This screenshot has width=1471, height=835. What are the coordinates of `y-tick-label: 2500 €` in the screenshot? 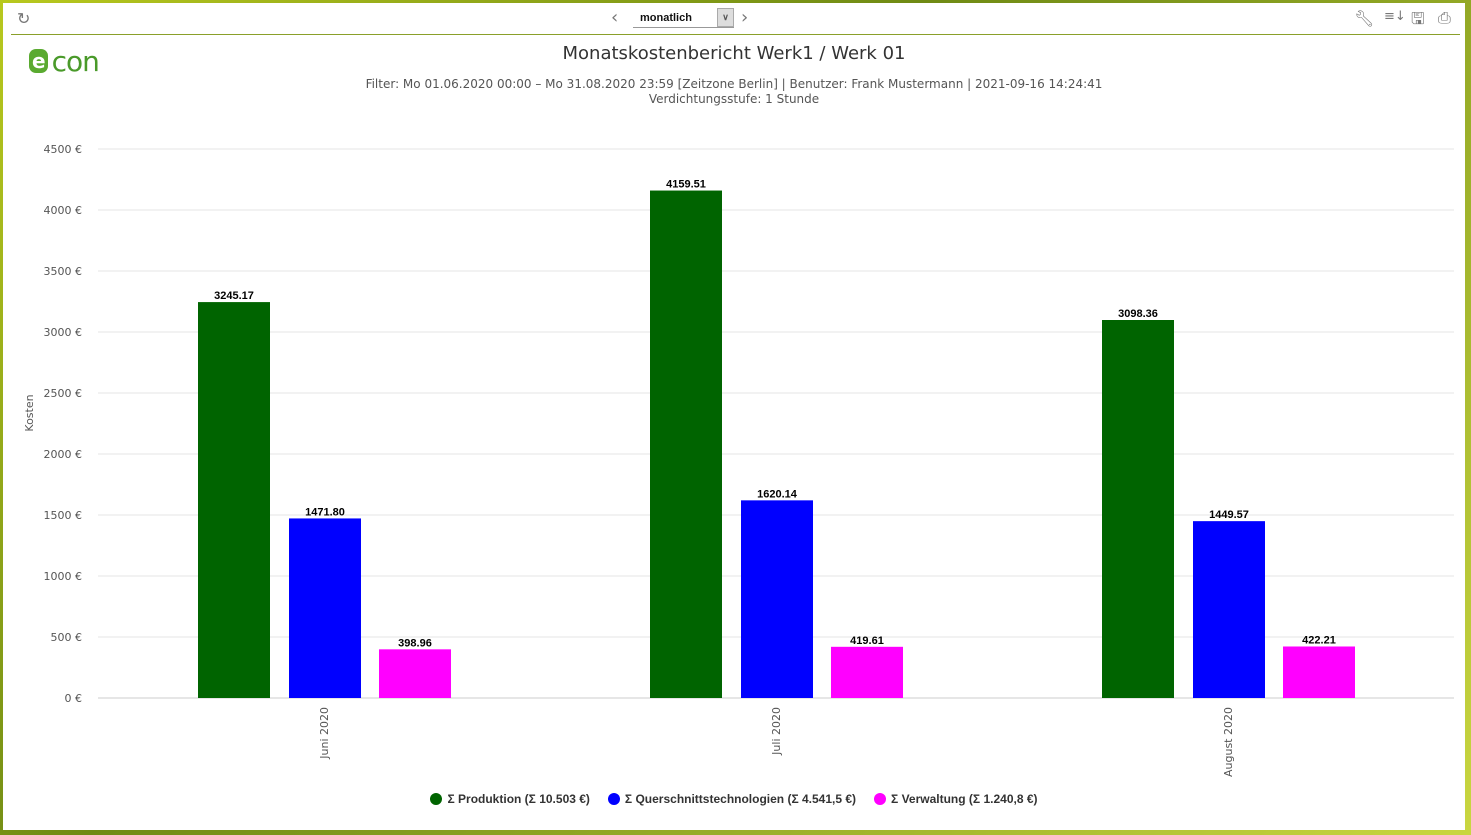 It's located at (63, 393).